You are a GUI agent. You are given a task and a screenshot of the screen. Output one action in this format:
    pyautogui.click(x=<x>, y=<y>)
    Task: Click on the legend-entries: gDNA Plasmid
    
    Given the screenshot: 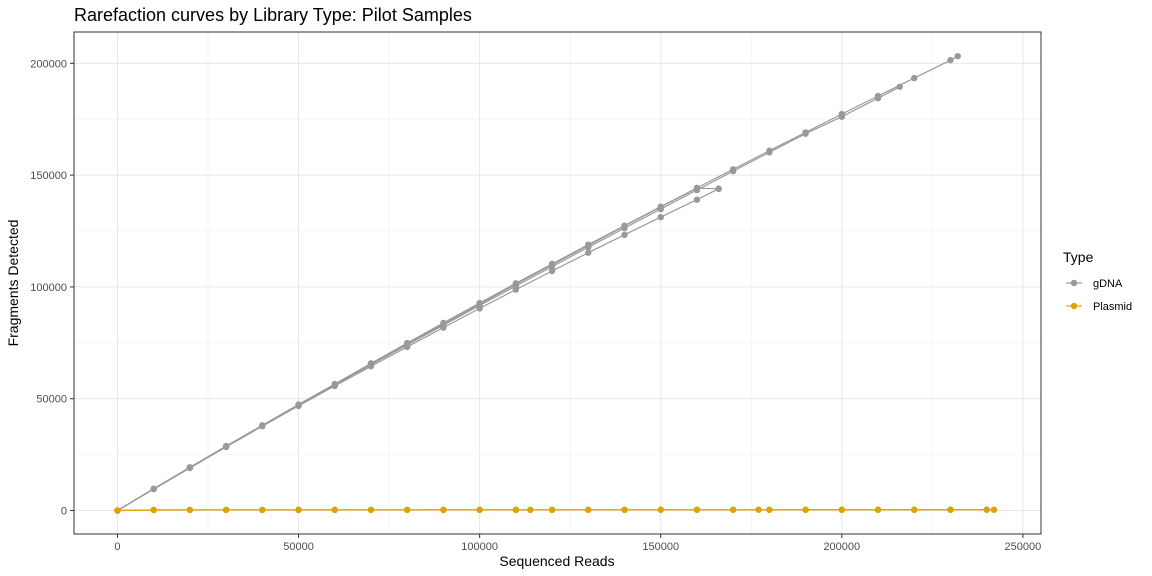 What is the action you would take?
    pyautogui.click(x=1099, y=295)
    